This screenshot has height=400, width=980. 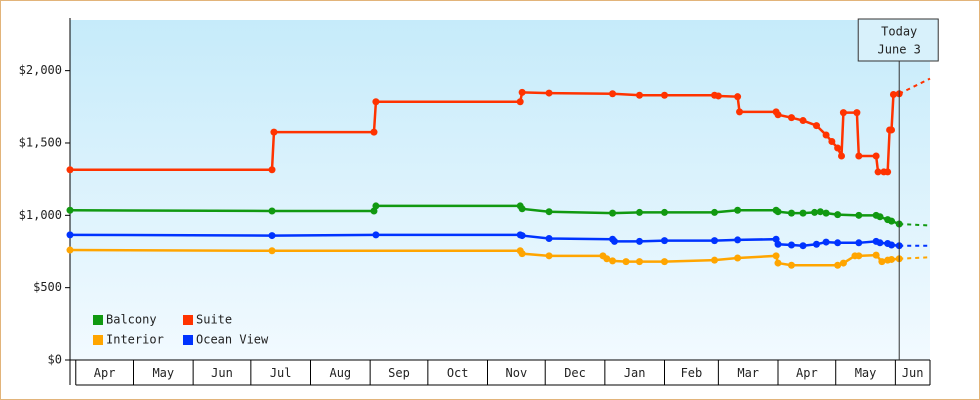 What do you see at coordinates (55, 360) in the screenshot?
I see `y-tick-label: $0` at bounding box center [55, 360].